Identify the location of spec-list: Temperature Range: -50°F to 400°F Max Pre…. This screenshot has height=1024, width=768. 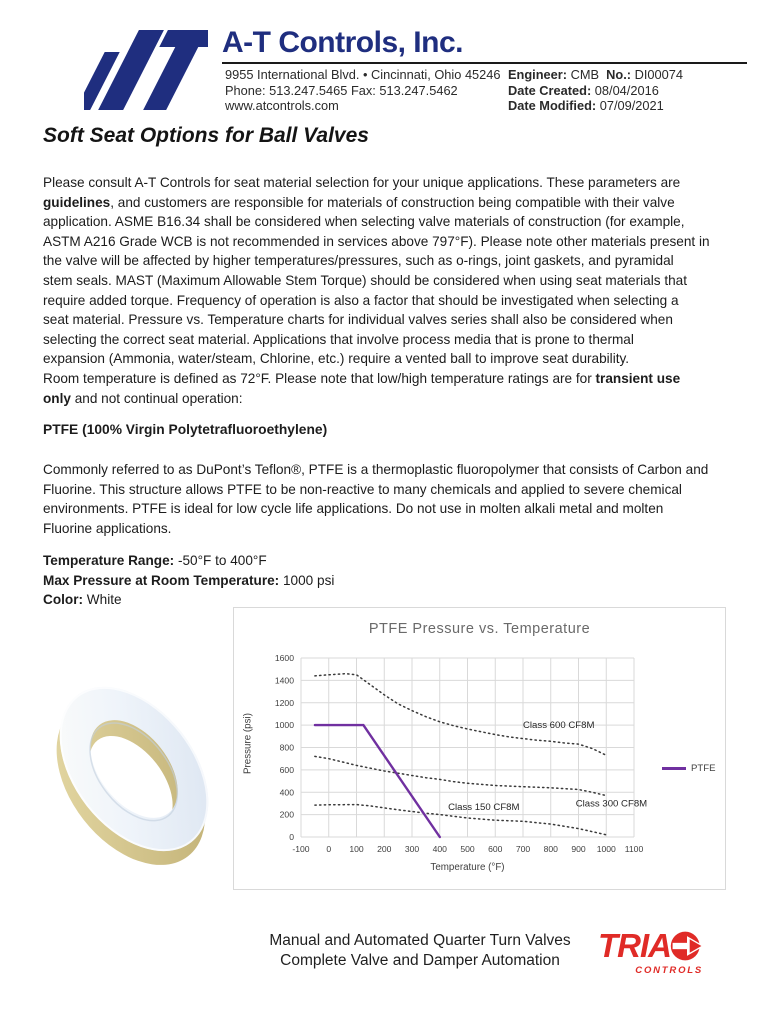
(189, 580).